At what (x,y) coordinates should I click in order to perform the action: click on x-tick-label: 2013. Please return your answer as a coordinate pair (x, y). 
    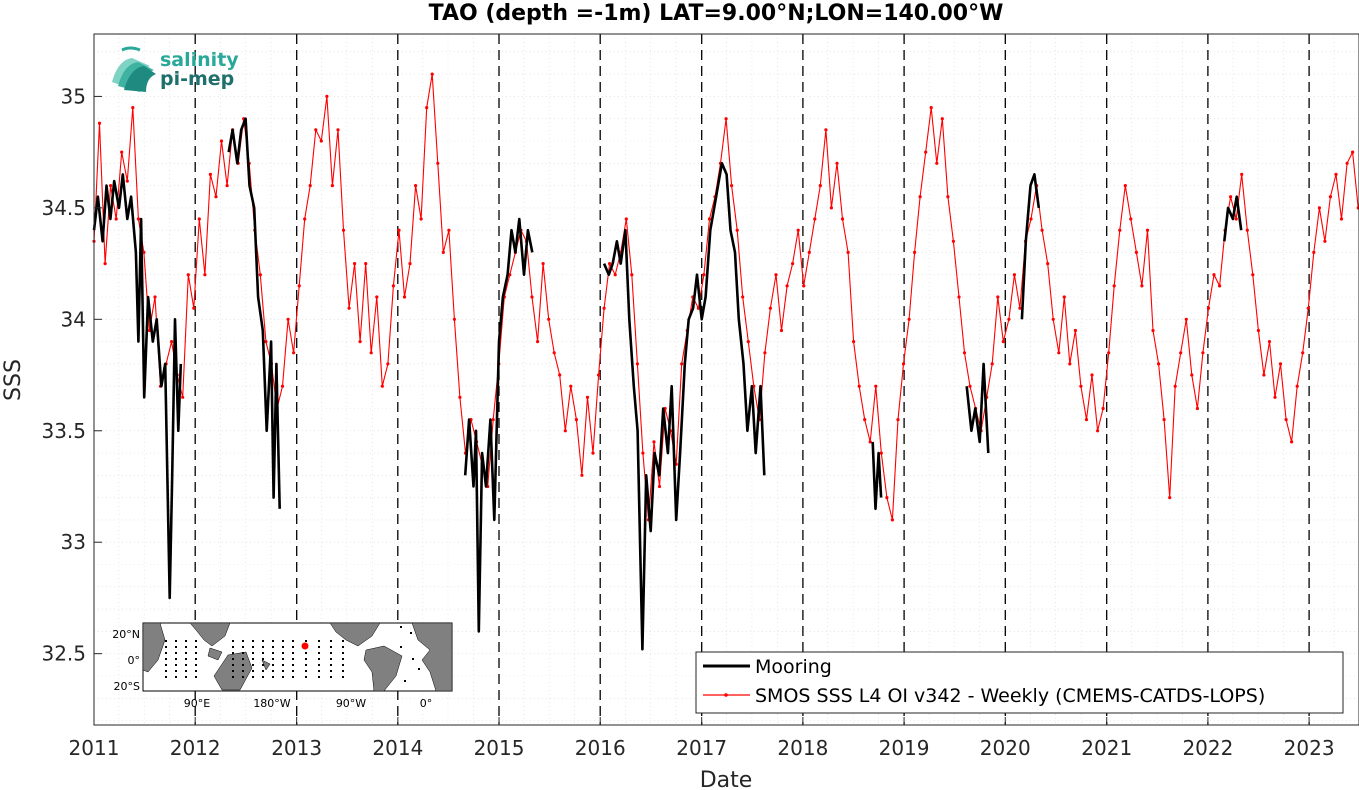
    Looking at the image, I should click on (296, 748).